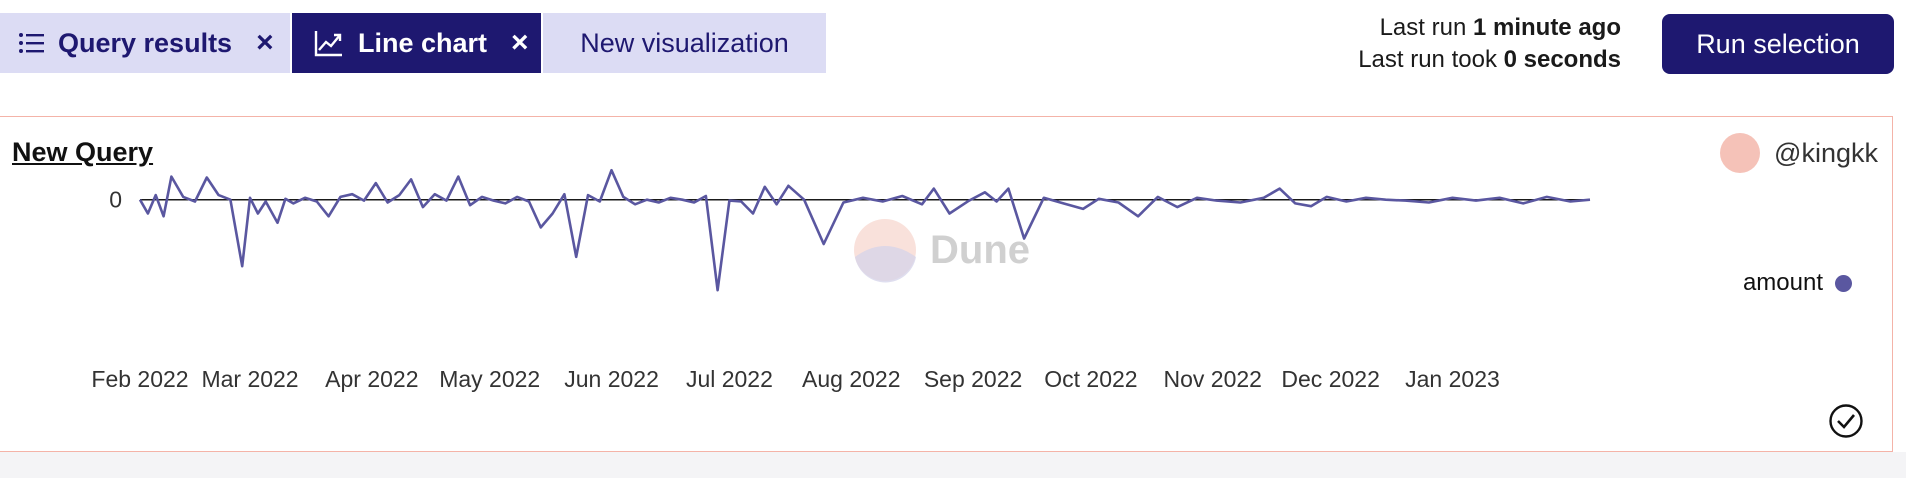 The image size is (1906, 478). What do you see at coordinates (1846, 421) in the screenshot?
I see `check-circle-icon` at bounding box center [1846, 421].